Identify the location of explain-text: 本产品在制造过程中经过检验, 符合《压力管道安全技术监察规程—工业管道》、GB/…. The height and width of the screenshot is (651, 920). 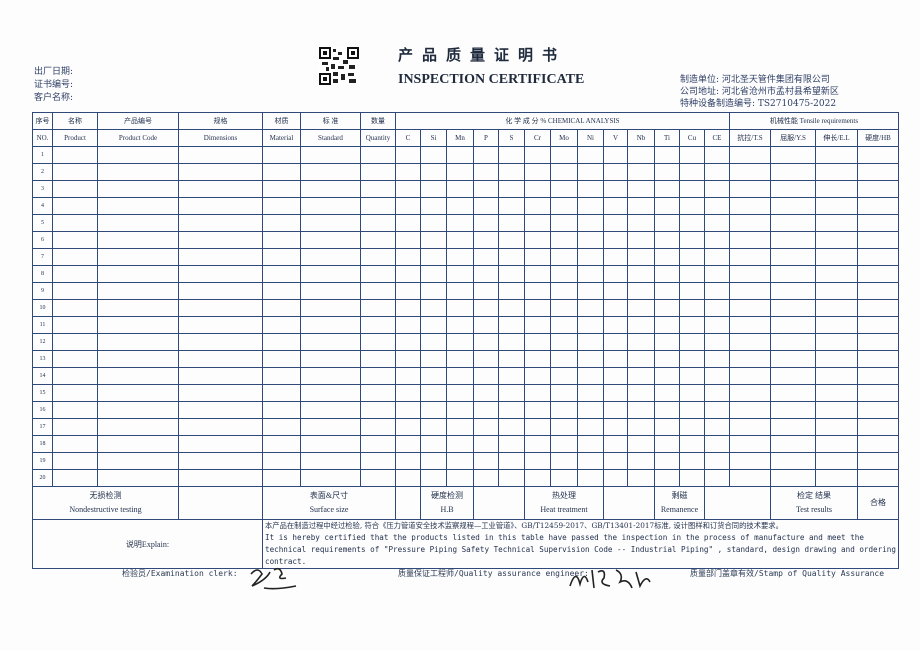
(580, 544).